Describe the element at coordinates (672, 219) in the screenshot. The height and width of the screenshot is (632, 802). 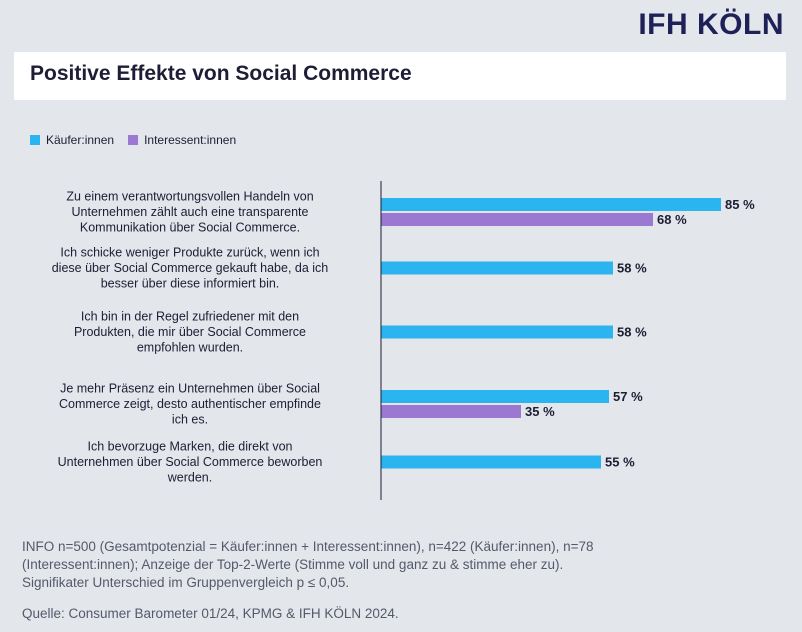
I see `data-label: 68 %` at that location.